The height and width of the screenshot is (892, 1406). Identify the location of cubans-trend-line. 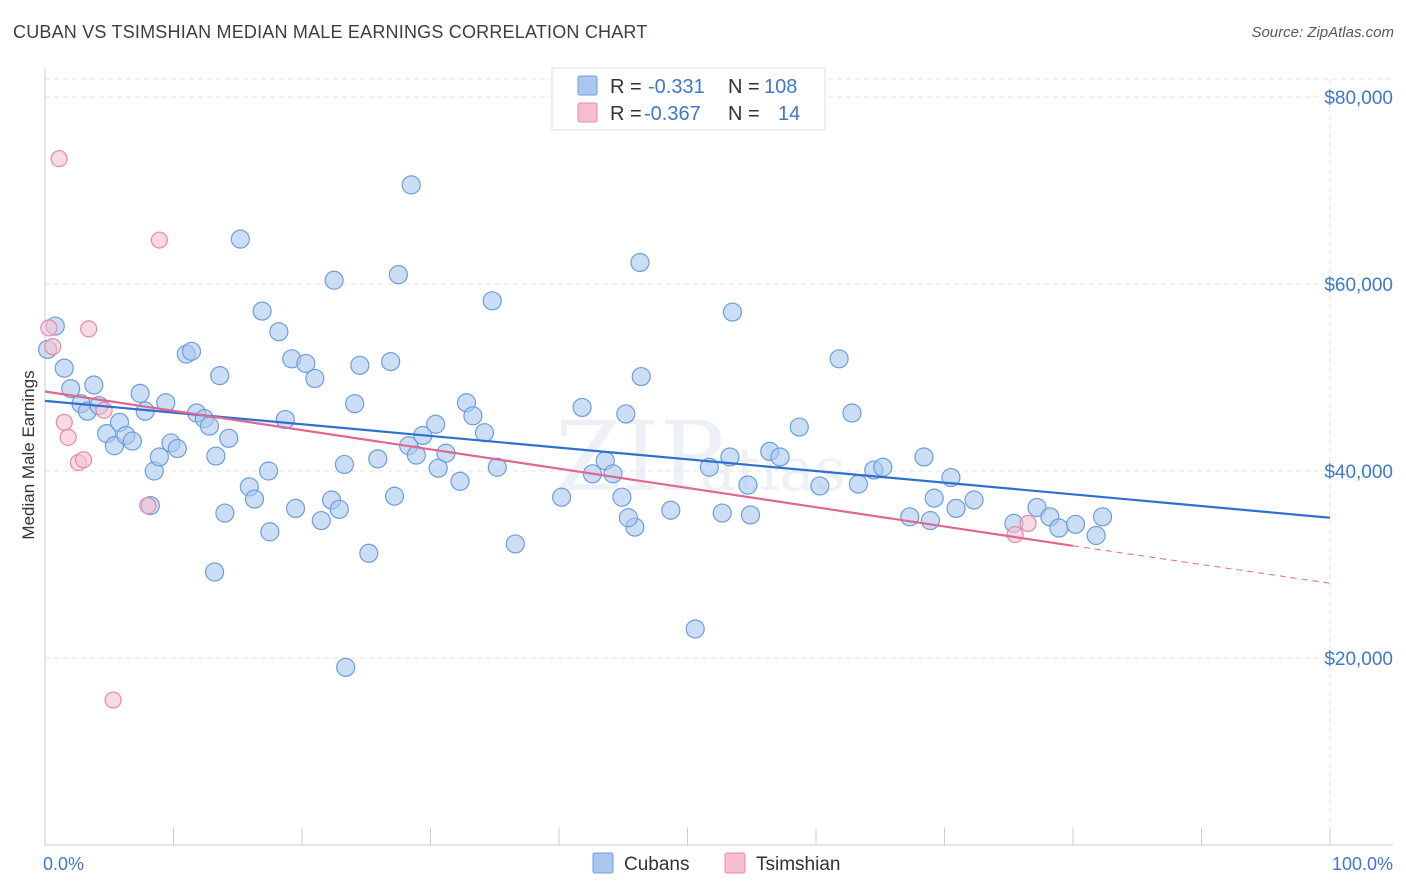
(687, 459).